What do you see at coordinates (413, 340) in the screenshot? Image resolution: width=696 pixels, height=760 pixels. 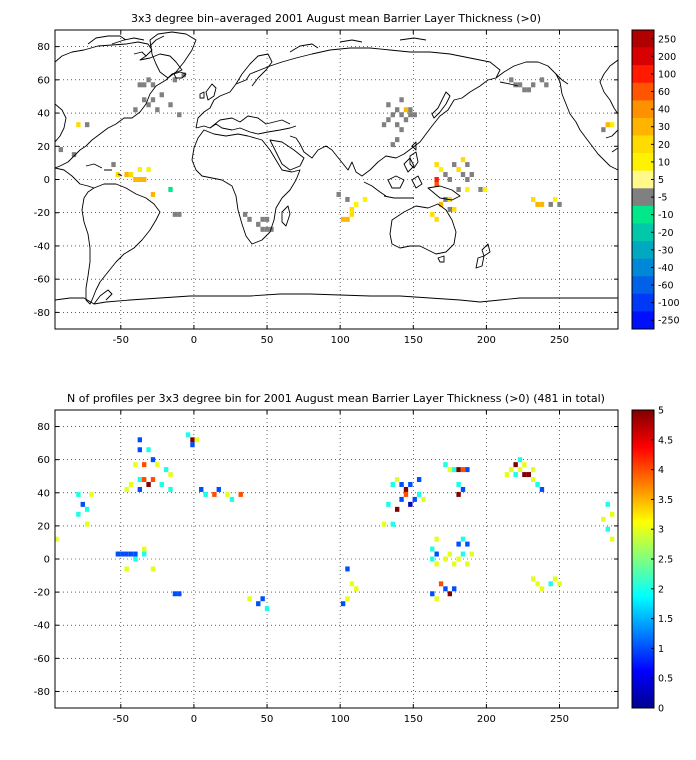 I see `x-tick-label: 150` at bounding box center [413, 340].